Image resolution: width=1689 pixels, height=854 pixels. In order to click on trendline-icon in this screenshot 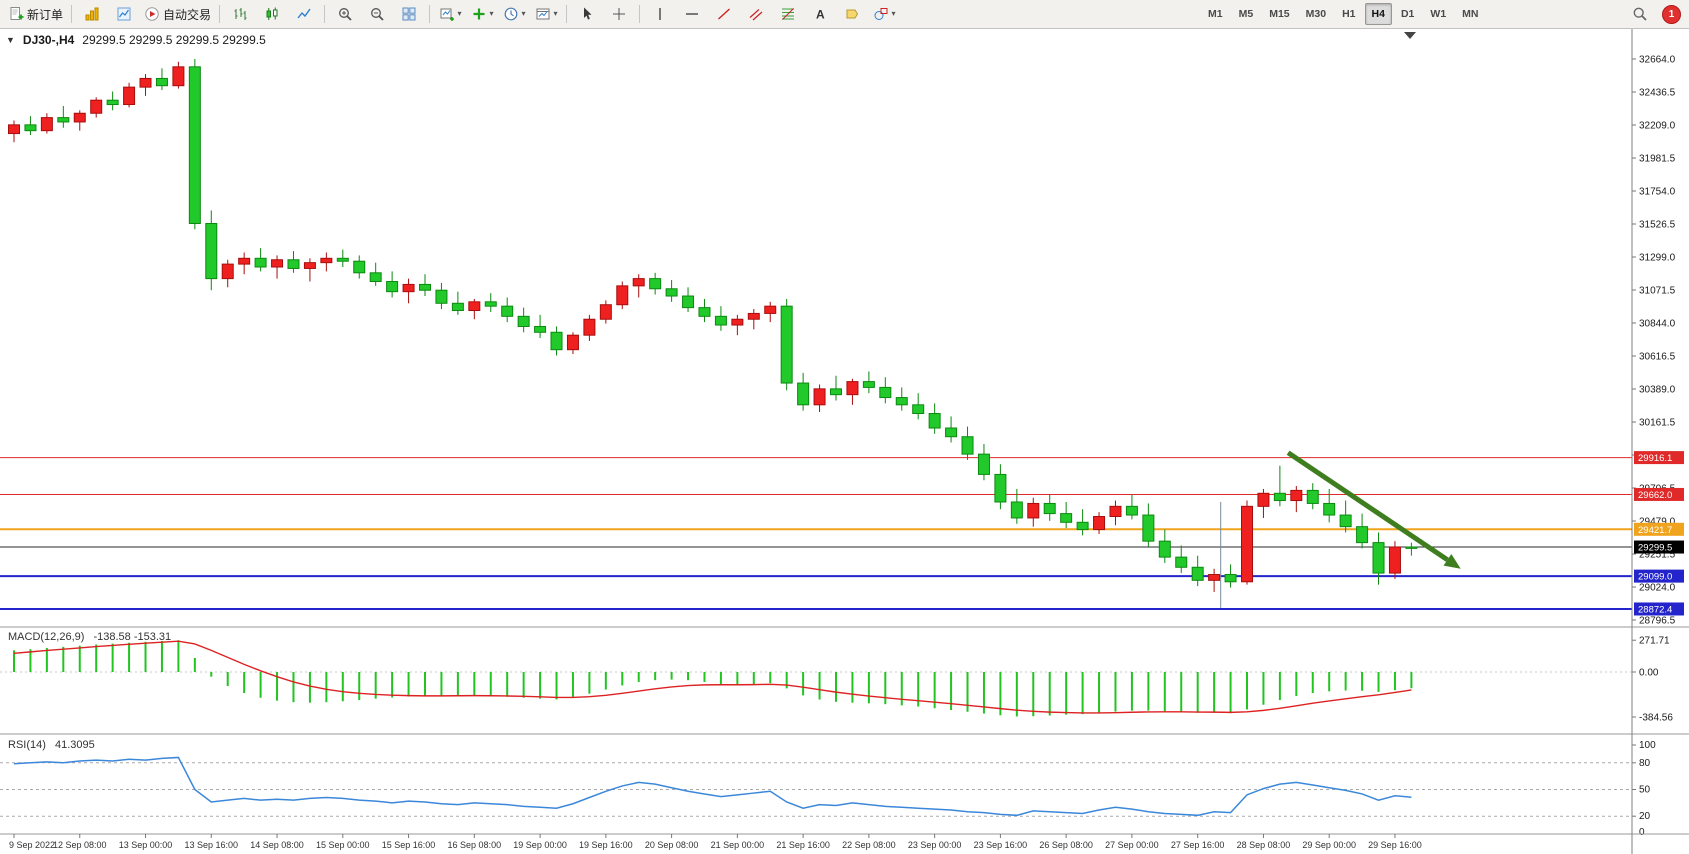, I will do `click(724, 14)`.